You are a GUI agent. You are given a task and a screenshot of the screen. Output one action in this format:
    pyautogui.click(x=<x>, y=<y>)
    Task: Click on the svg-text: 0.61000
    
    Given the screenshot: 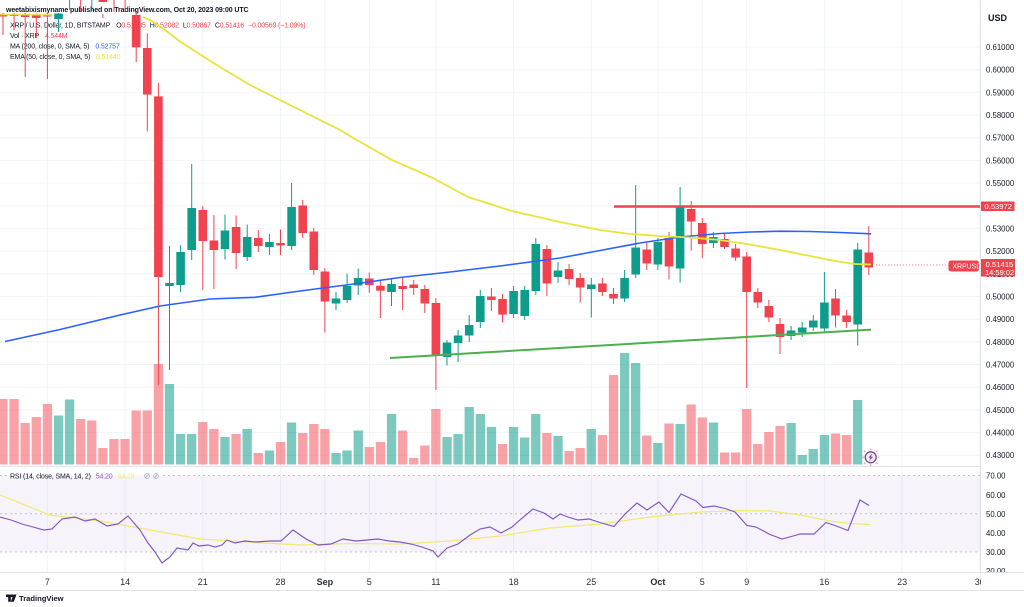 What is the action you would take?
    pyautogui.click(x=1000, y=47)
    